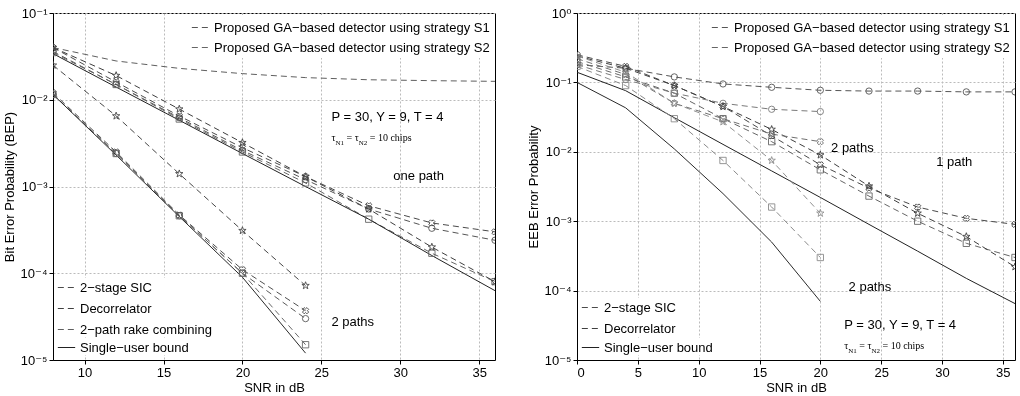 The image size is (1020, 396). Describe the element at coordinates (9, 187) in the screenshot. I see `y-axis-title: Bit Error Probability (BEP)` at that location.